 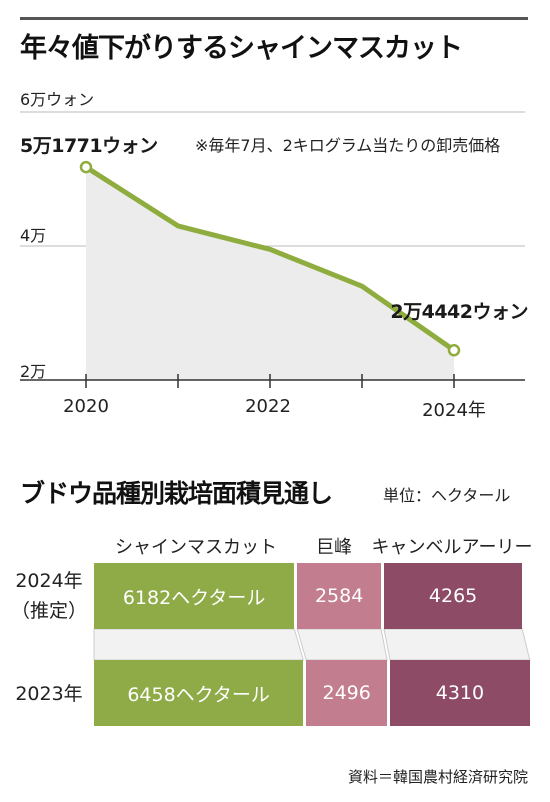 What do you see at coordinates (176, 493) in the screenshot?
I see `bar-chart-title: ブドウ品種別栽培面積見通し` at bounding box center [176, 493].